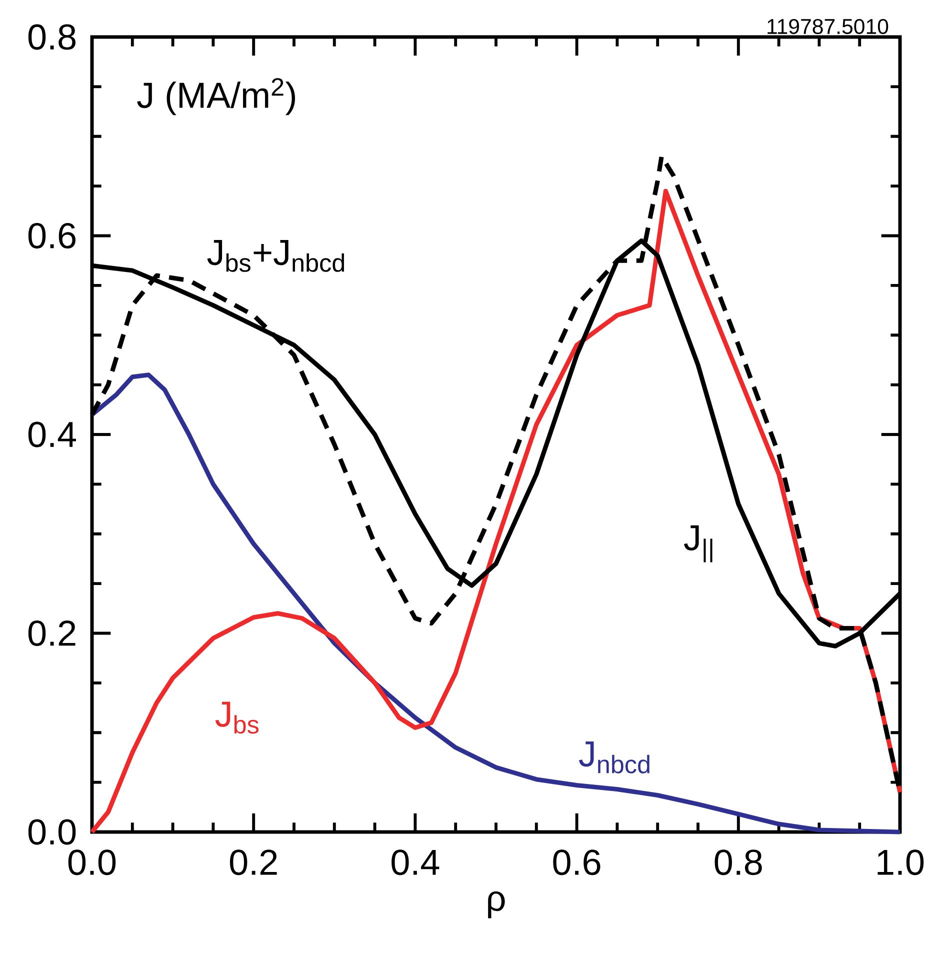  I want to click on y-axis-title: J (MA/m$^{2}$), so click(216, 97).